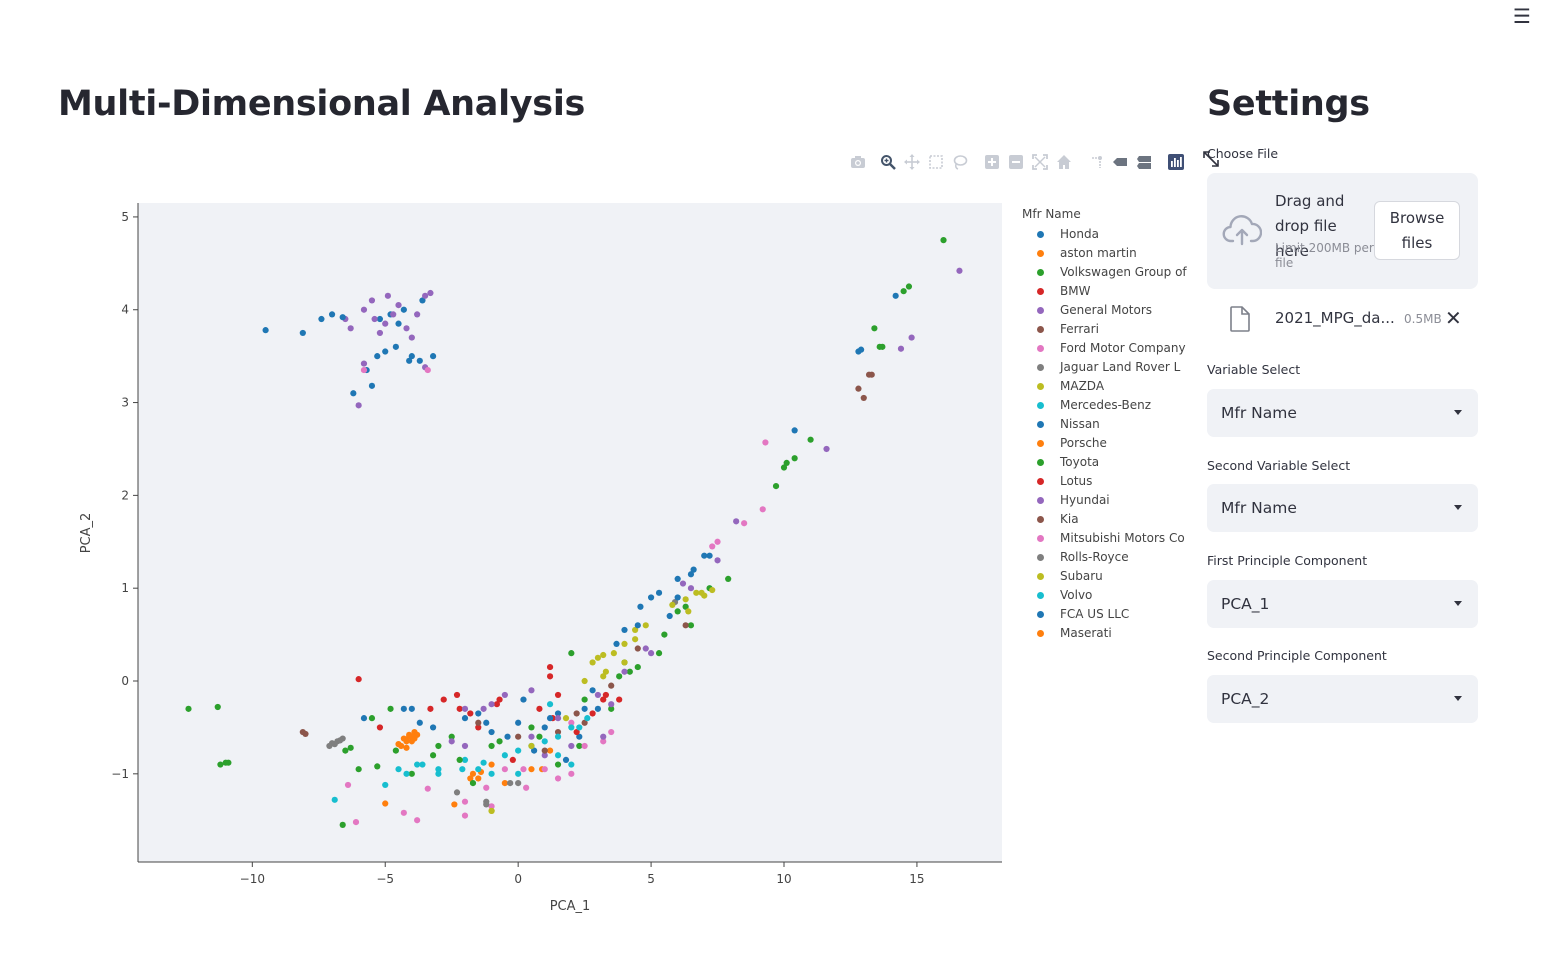  I want to click on plotly-logo-icon, so click(1176, 162).